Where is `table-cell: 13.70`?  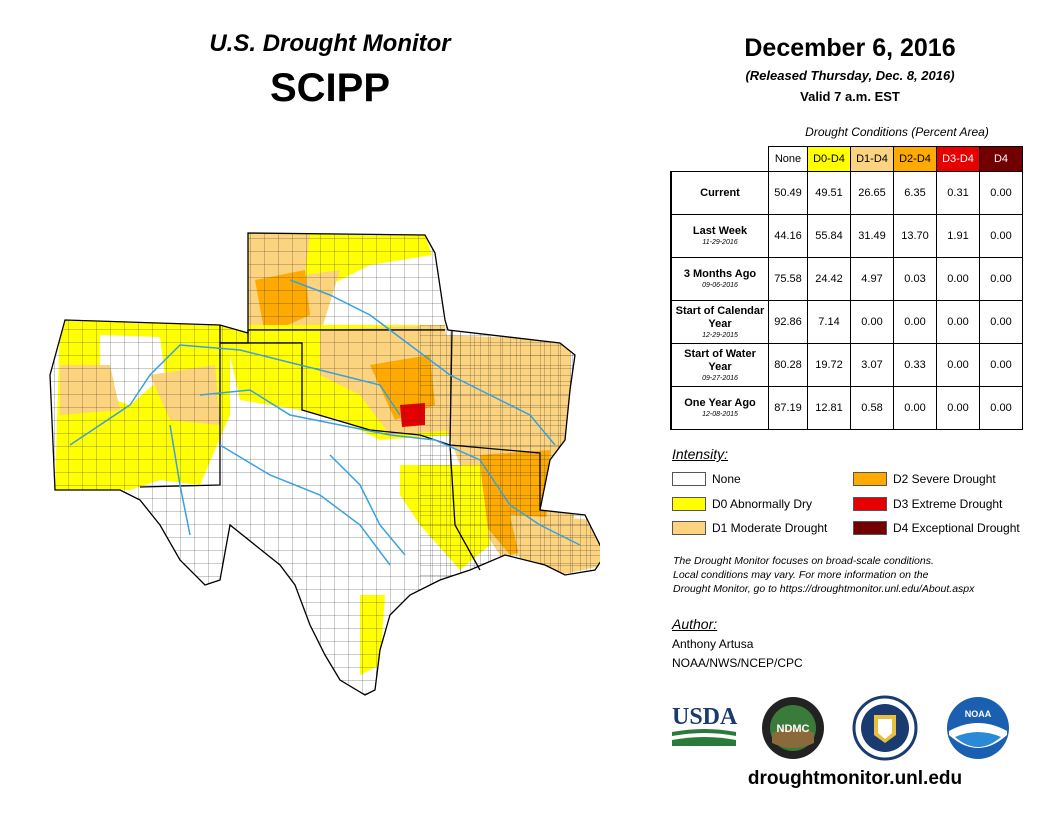 table-cell: 13.70 is located at coordinates (915, 236).